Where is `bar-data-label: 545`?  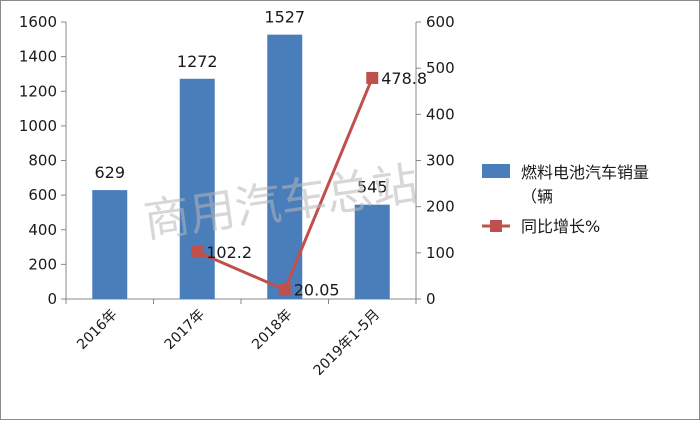 bar-data-label: 545 is located at coordinates (372, 187).